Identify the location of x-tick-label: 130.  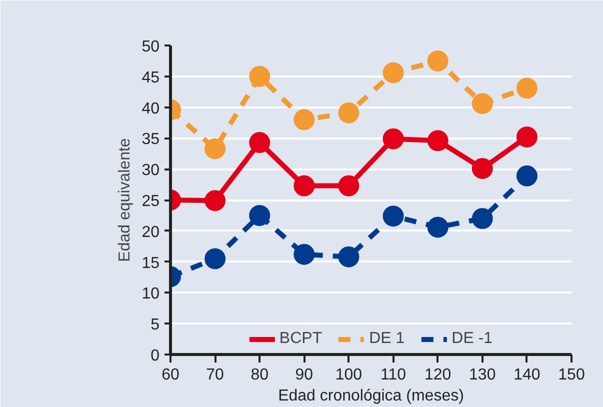
(482, 375).